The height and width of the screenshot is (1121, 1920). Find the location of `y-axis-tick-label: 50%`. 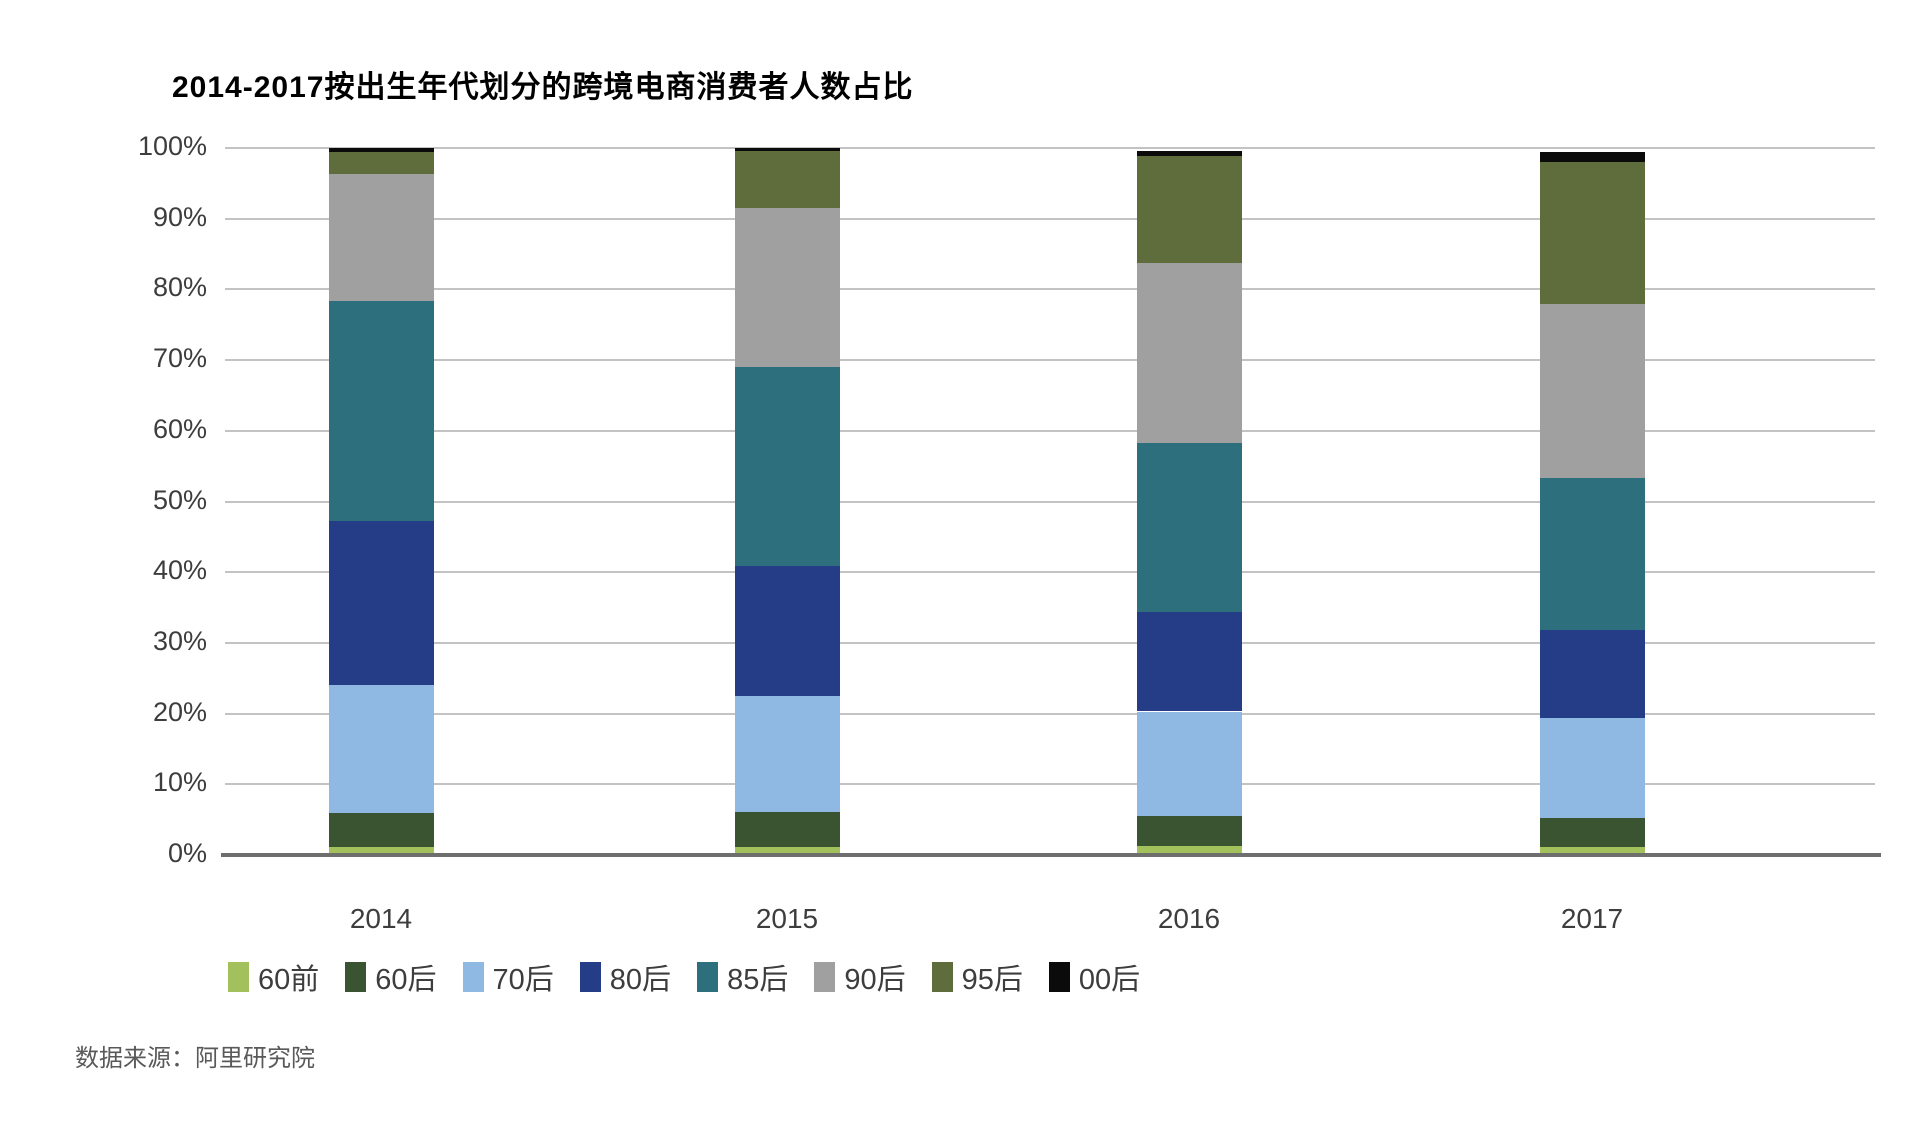

y-axis-tick-label: 50% is located at coordinates (179, 499).